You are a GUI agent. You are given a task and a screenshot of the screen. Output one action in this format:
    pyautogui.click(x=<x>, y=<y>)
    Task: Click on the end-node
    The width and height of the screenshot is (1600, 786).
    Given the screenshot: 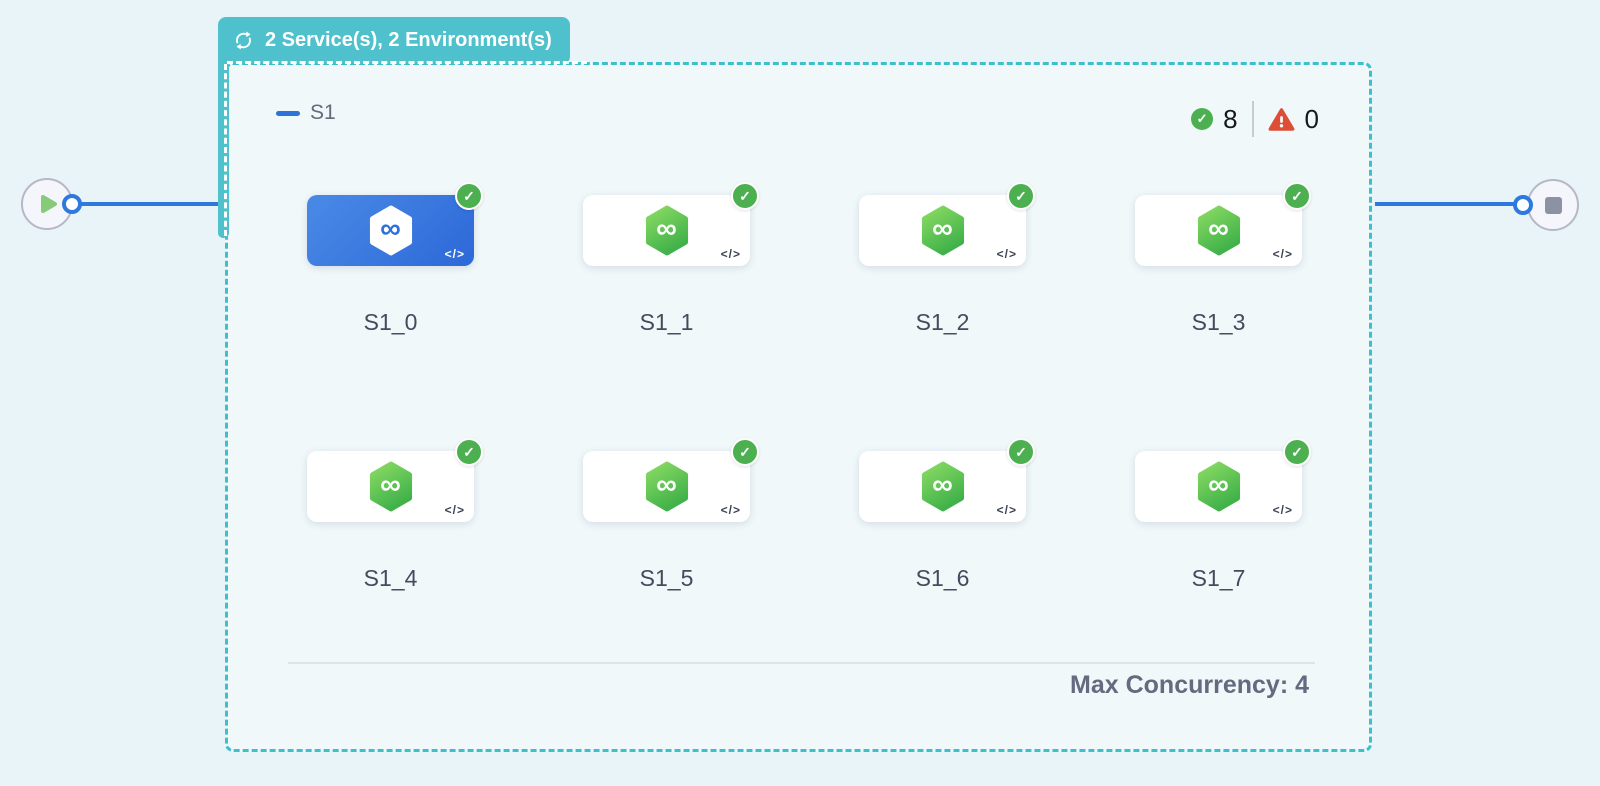 What is the action you would take?
    pyautogui.click(x=1553, y=205)
    